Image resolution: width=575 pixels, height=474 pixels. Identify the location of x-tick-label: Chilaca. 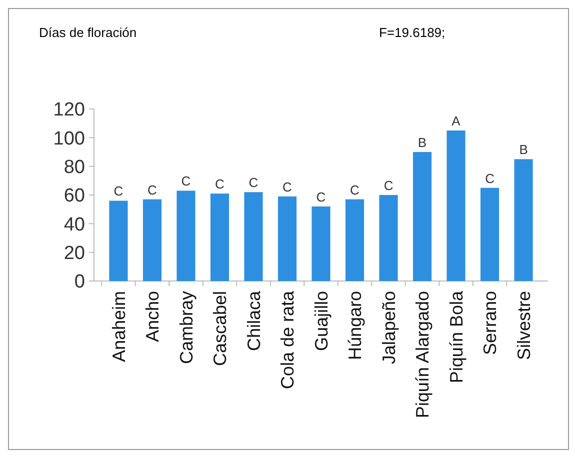
(254, 321).